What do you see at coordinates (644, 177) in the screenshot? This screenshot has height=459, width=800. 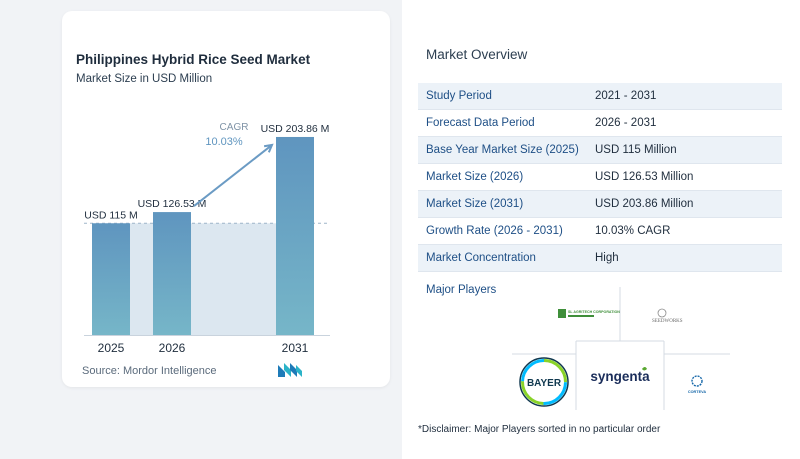 I see `row-value: USD 126.53 Million` at bounding box center [644, 177].